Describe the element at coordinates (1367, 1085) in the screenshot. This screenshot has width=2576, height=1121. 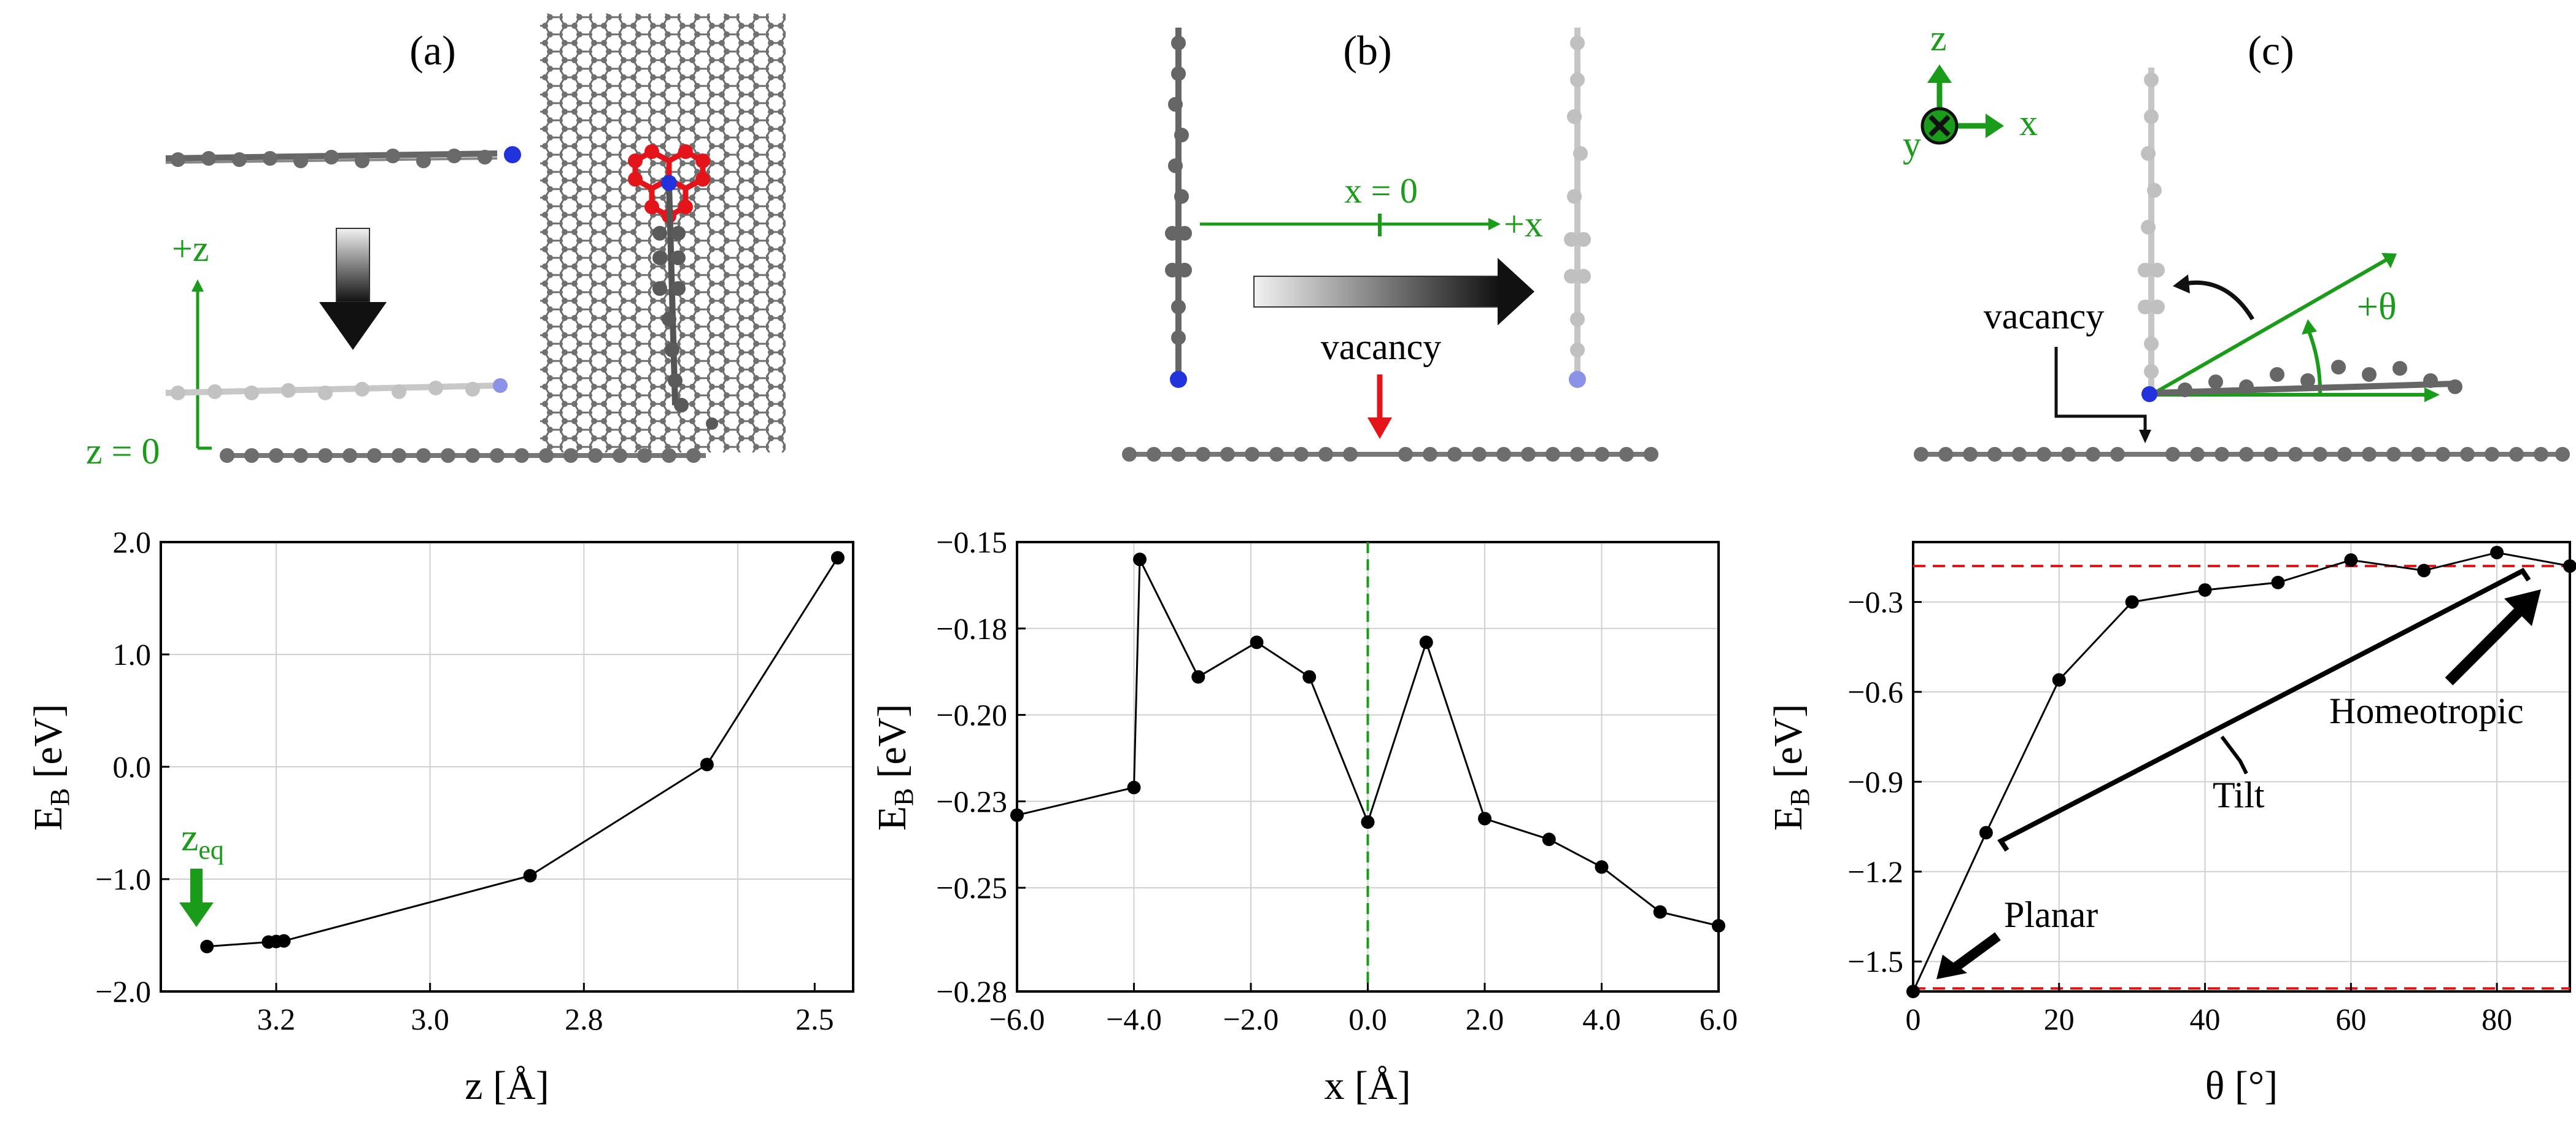
I see `x-axis-title-b: x [Å]` at that location.